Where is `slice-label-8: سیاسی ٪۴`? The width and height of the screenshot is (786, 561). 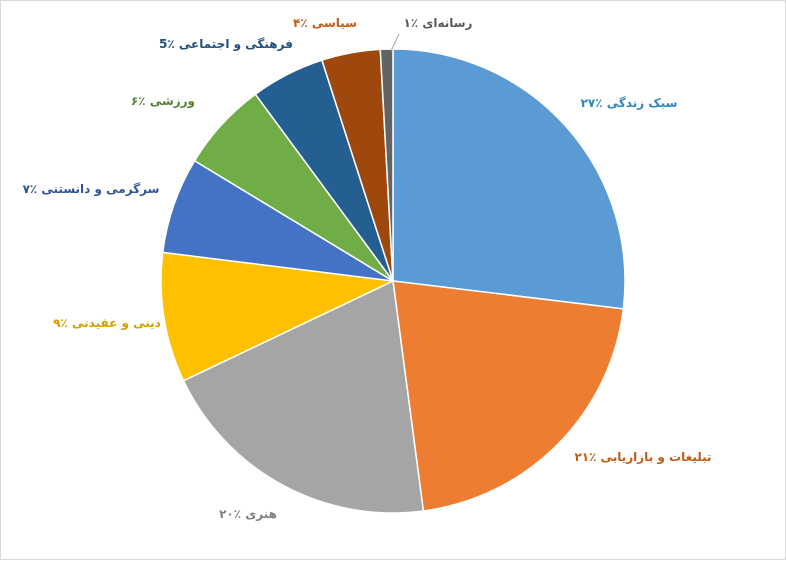 slice-label-8: سیاسی ٪۴ is located at coordinates (325, 23).